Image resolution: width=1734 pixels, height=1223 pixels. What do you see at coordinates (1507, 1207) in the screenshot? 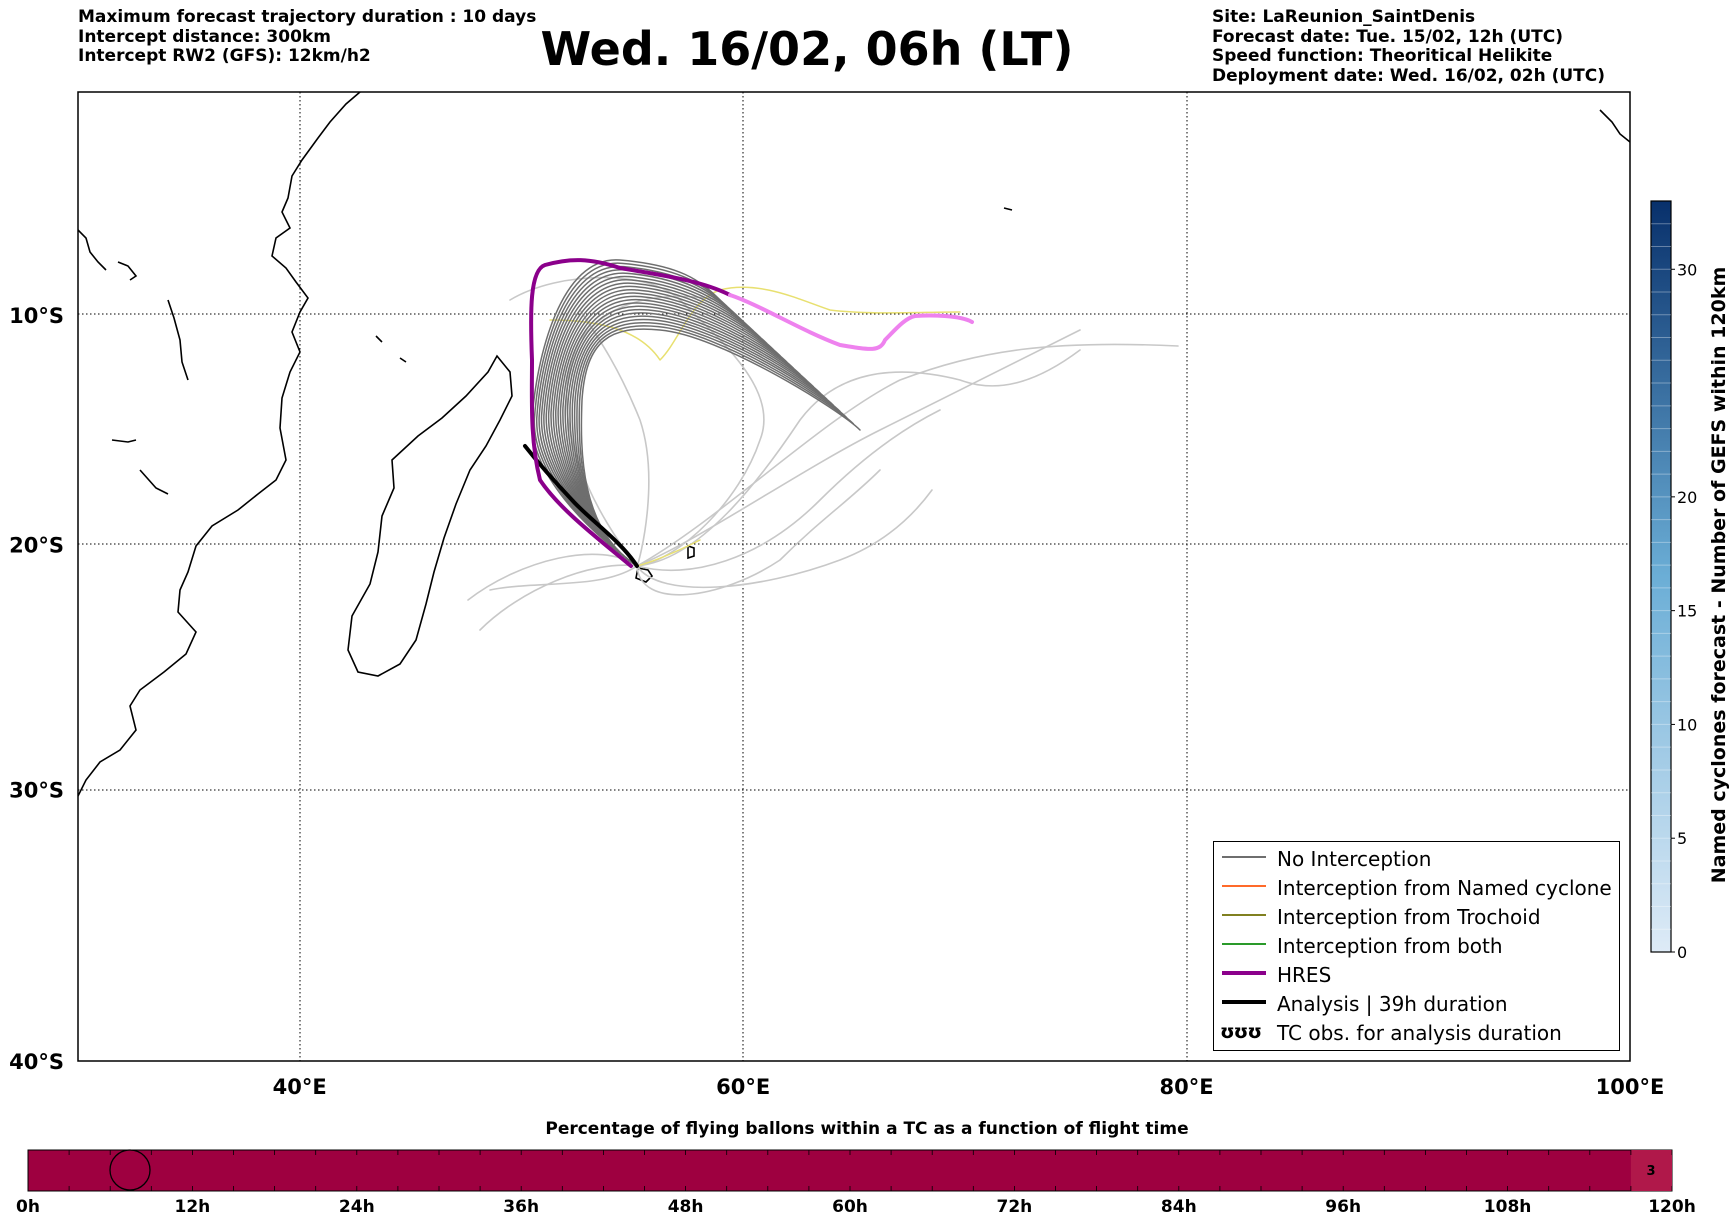
I see `bottom-bar-tick-label: 108h` at bounding box center [1507, 1207].